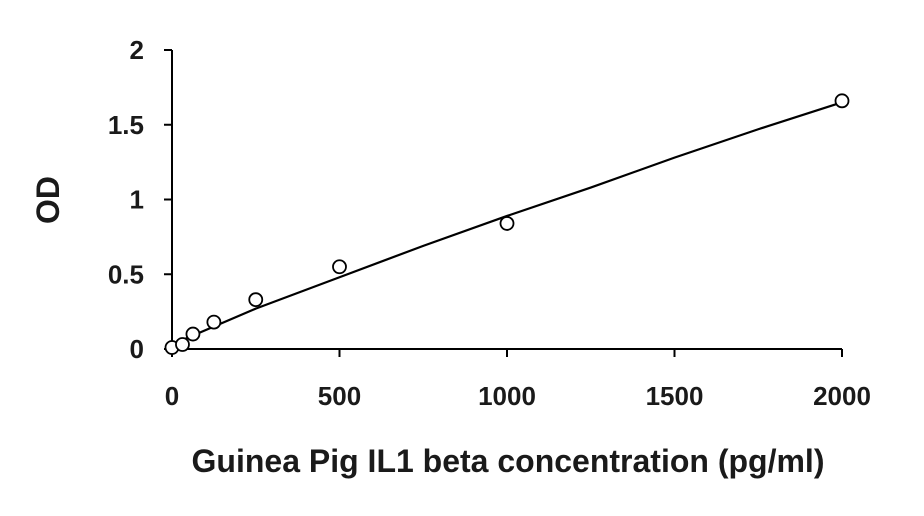 The image size is (924, 516). What do you see at coordinates (518, 379) in the screenshot?
I see `x-axis: 0 500 1000 1500 2000` at bounding box center [518, 379].